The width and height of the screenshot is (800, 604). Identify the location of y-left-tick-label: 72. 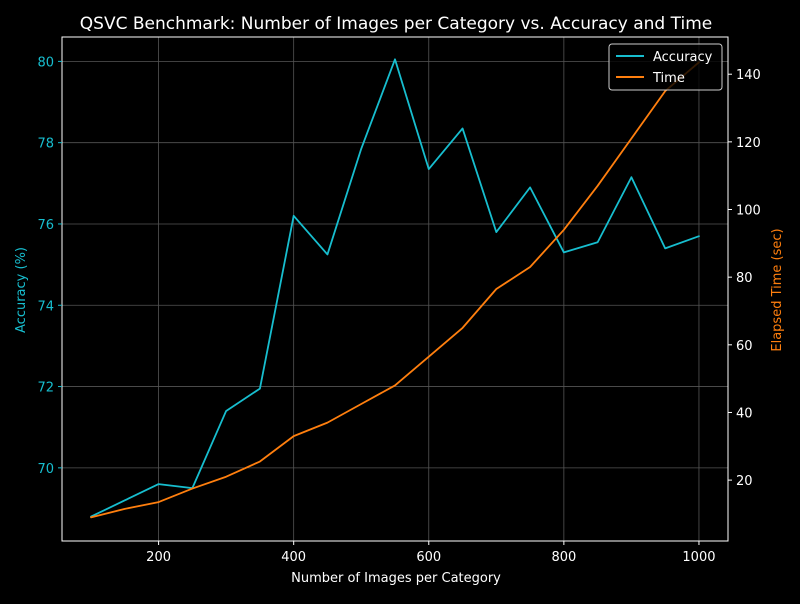
(45, 388).